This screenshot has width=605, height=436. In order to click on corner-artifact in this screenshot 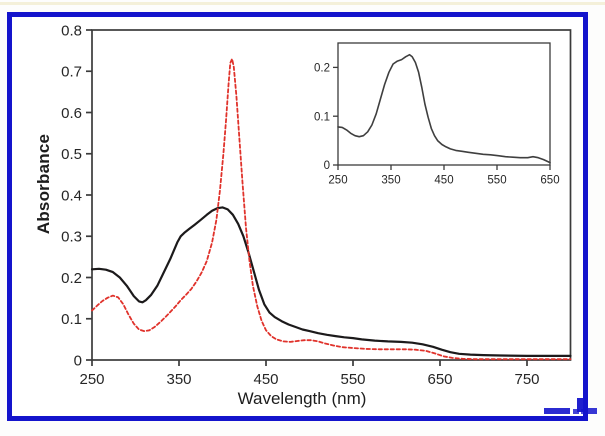, I will do `click(570, 409)`.